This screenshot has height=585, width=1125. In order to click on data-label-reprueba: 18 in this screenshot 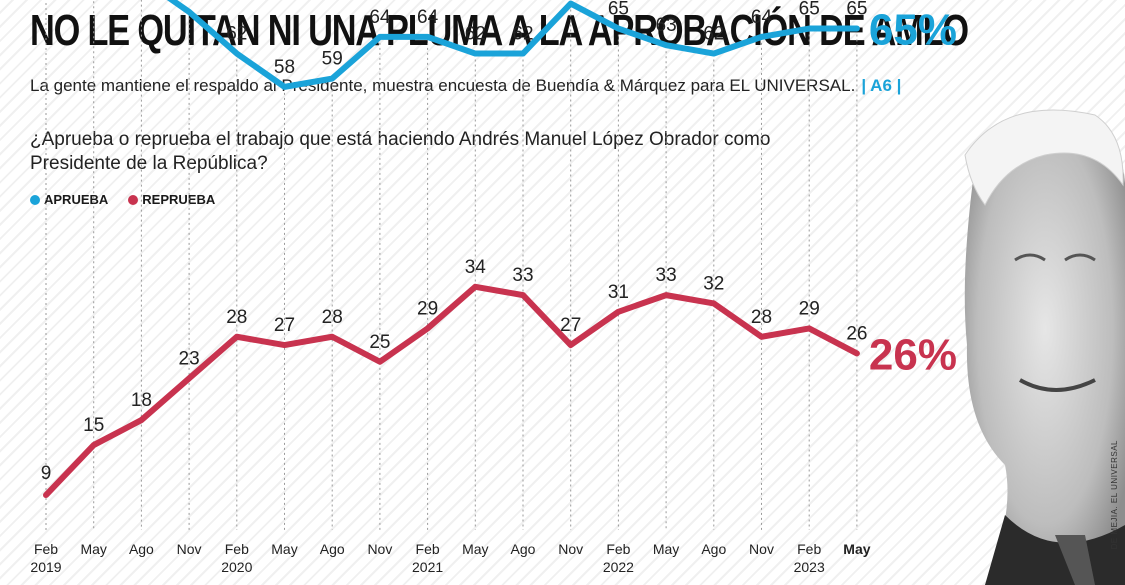, I will do `click(141, 400)`.